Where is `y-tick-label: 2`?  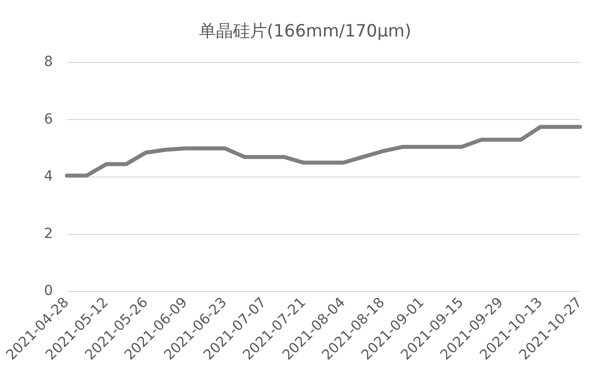
y-tick-label: 2 is located at coordinates (48, 234).